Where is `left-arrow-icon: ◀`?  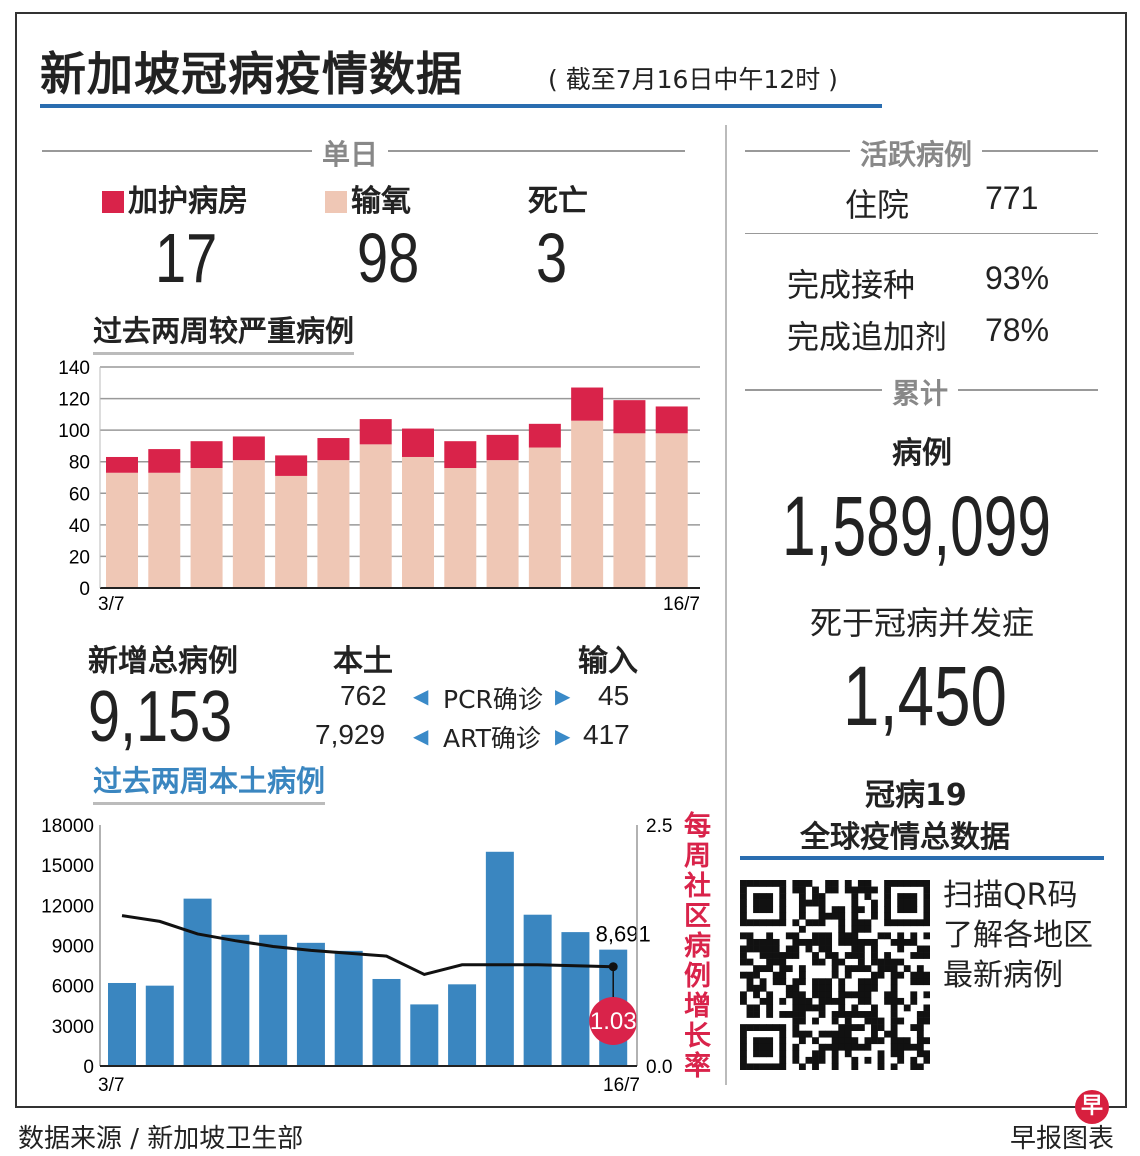 left-arrow-icon: ◀ is located at coordinates (421, 736).